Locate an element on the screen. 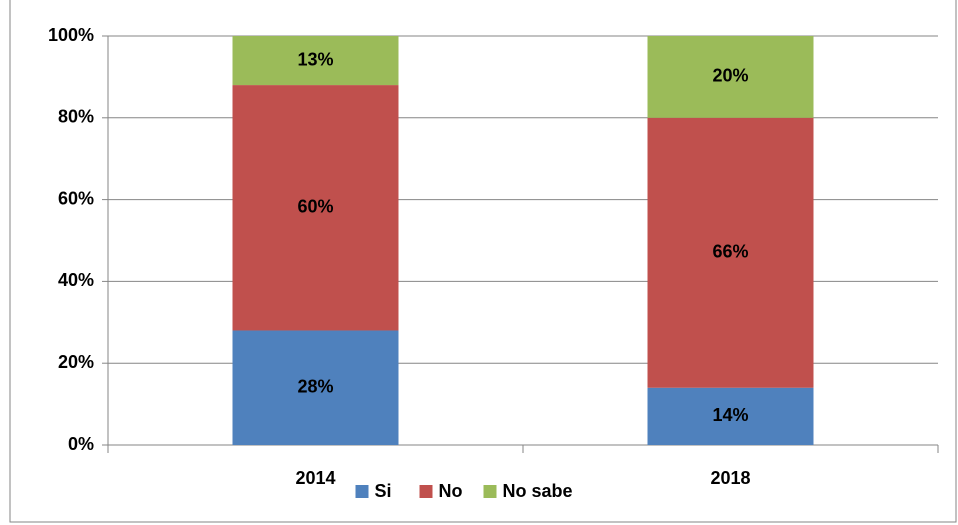 The width and height of the screenshot is (958, 525). data-label: 14% is located at coordinates (730, 415).